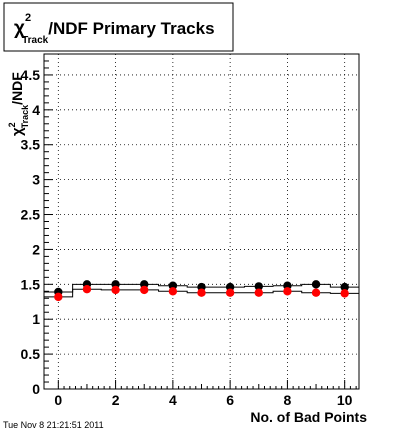 This screenshot has width=400, height=433. I want to click on title-box: χ2 Track/NDF Primary Tracks, so click(118, 27).